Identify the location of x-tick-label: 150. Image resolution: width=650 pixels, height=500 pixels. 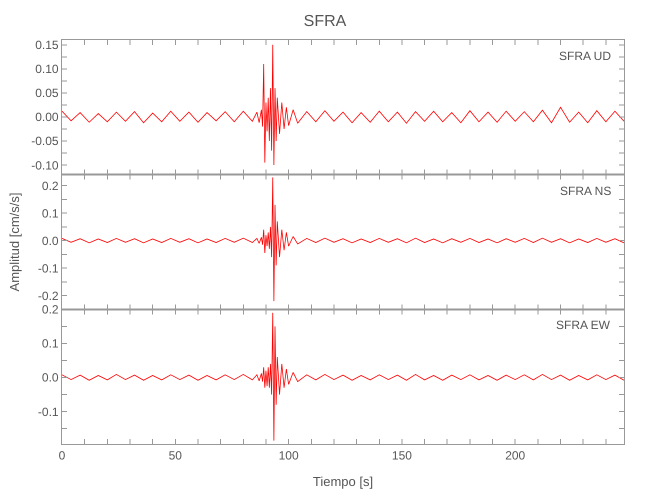
(402, 455).